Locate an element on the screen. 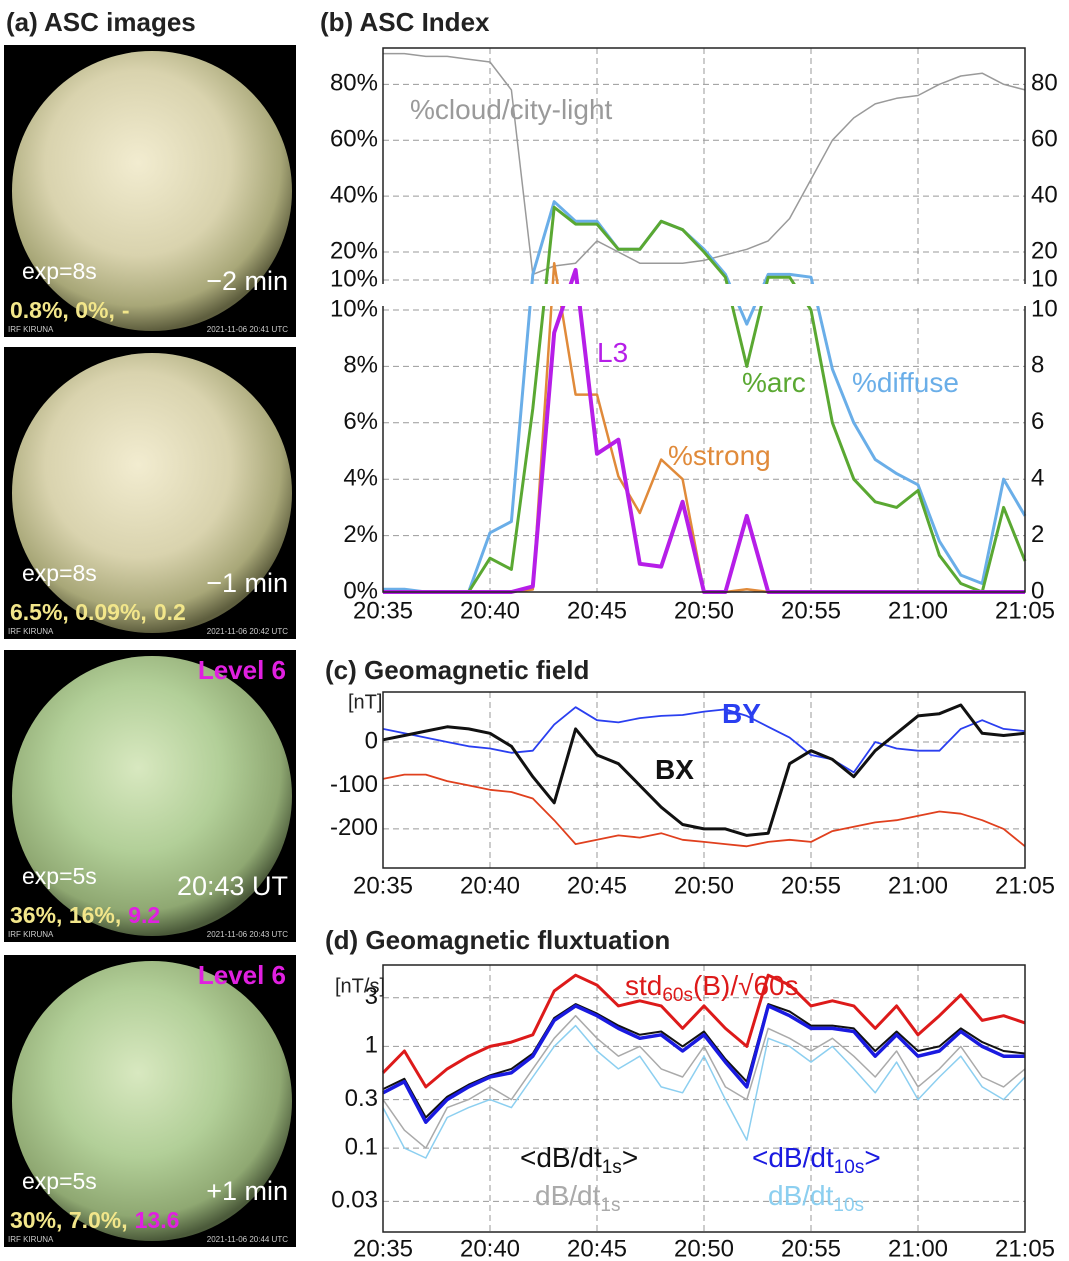  stats: 0.8%, 0%, is located at coordinates (62, 310).